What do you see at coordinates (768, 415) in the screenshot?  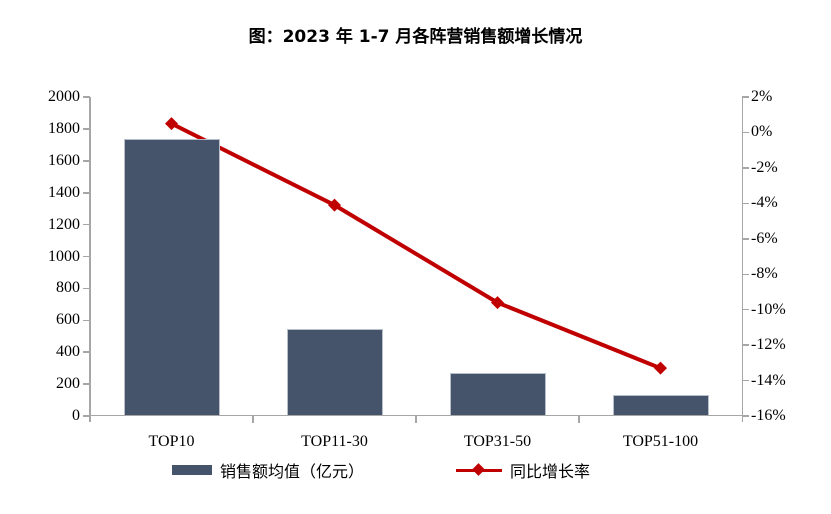 I see `right-axis-tick-label: -16%` at bounding box center [768, 415].